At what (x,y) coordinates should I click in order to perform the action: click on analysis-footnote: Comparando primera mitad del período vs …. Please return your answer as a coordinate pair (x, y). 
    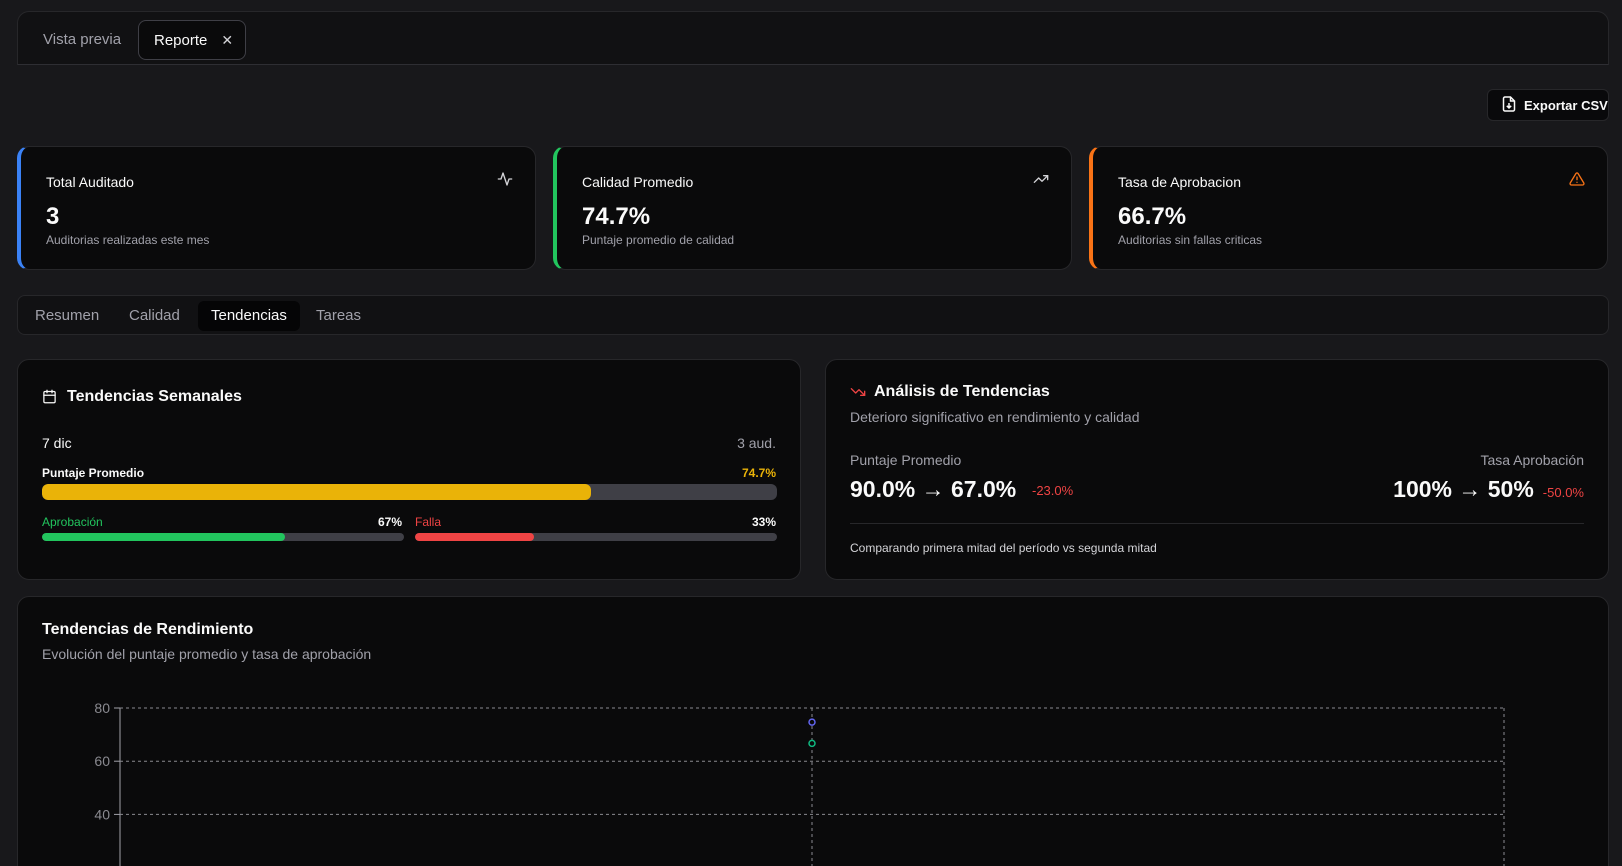
    Looking at the image, I should click on (1003, 548).